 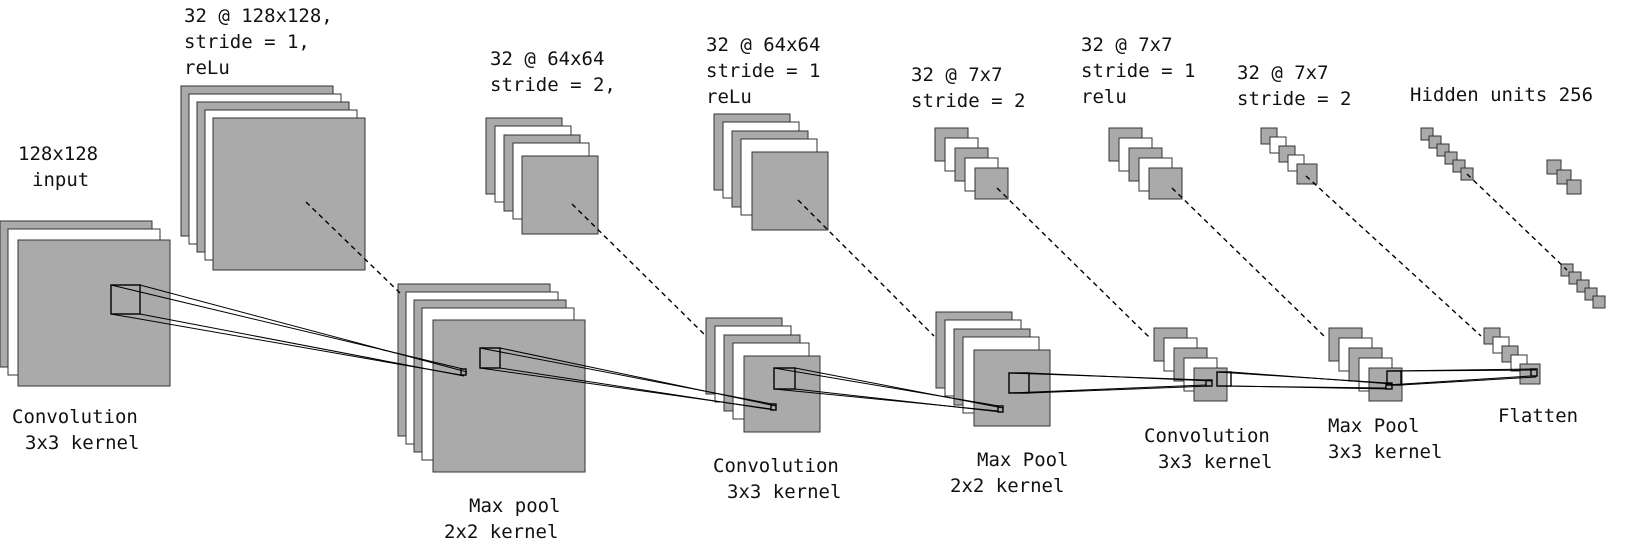 What do you see at coordinates (771, 172) in the screenshot?
I see `conv2-output-stack` at bounding box center [771, 172].